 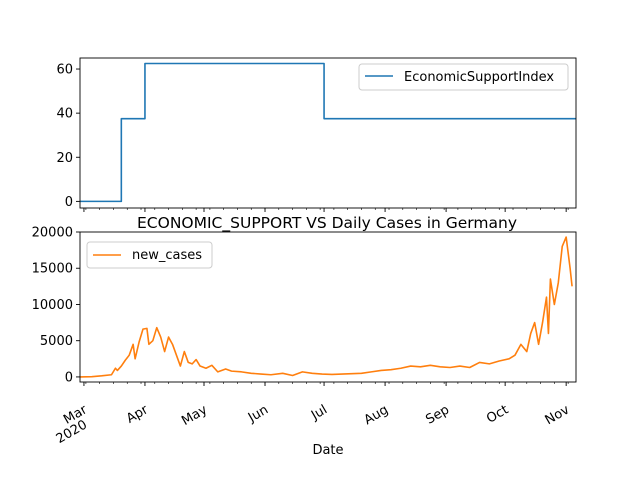 I want to click on y-tick-label: 20000, so click(x=52, y=233).